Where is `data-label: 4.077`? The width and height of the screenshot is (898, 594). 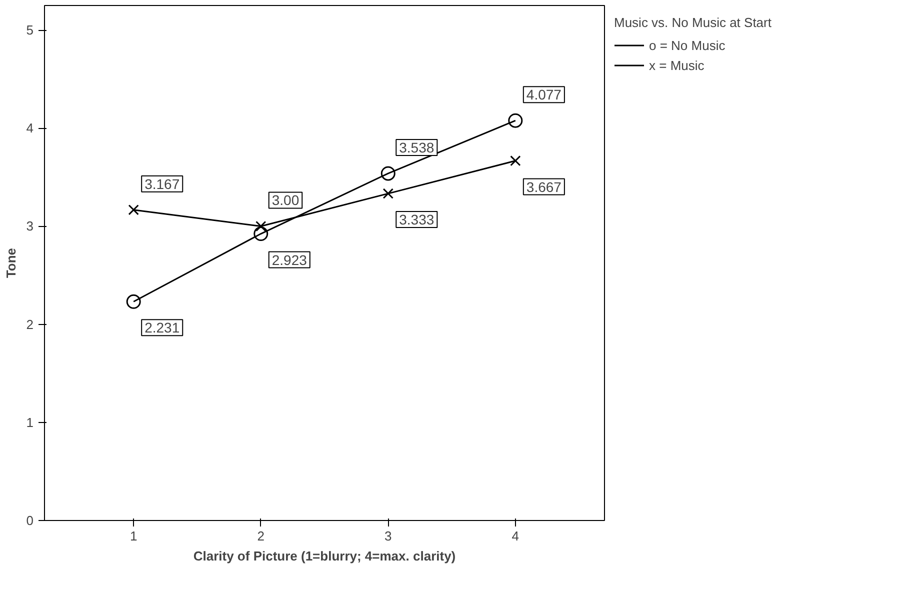 data-label: 4.077 is located at coordinates (544, 94).